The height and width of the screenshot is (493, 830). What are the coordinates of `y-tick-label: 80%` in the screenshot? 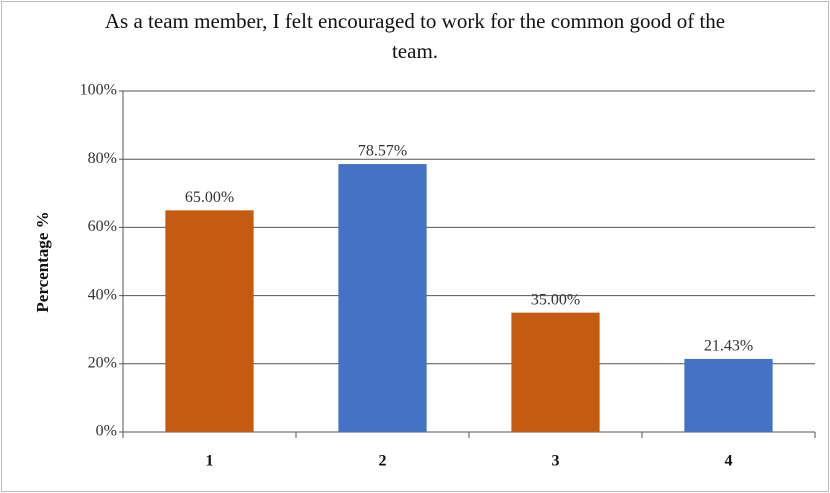 It's located at (102, 158).